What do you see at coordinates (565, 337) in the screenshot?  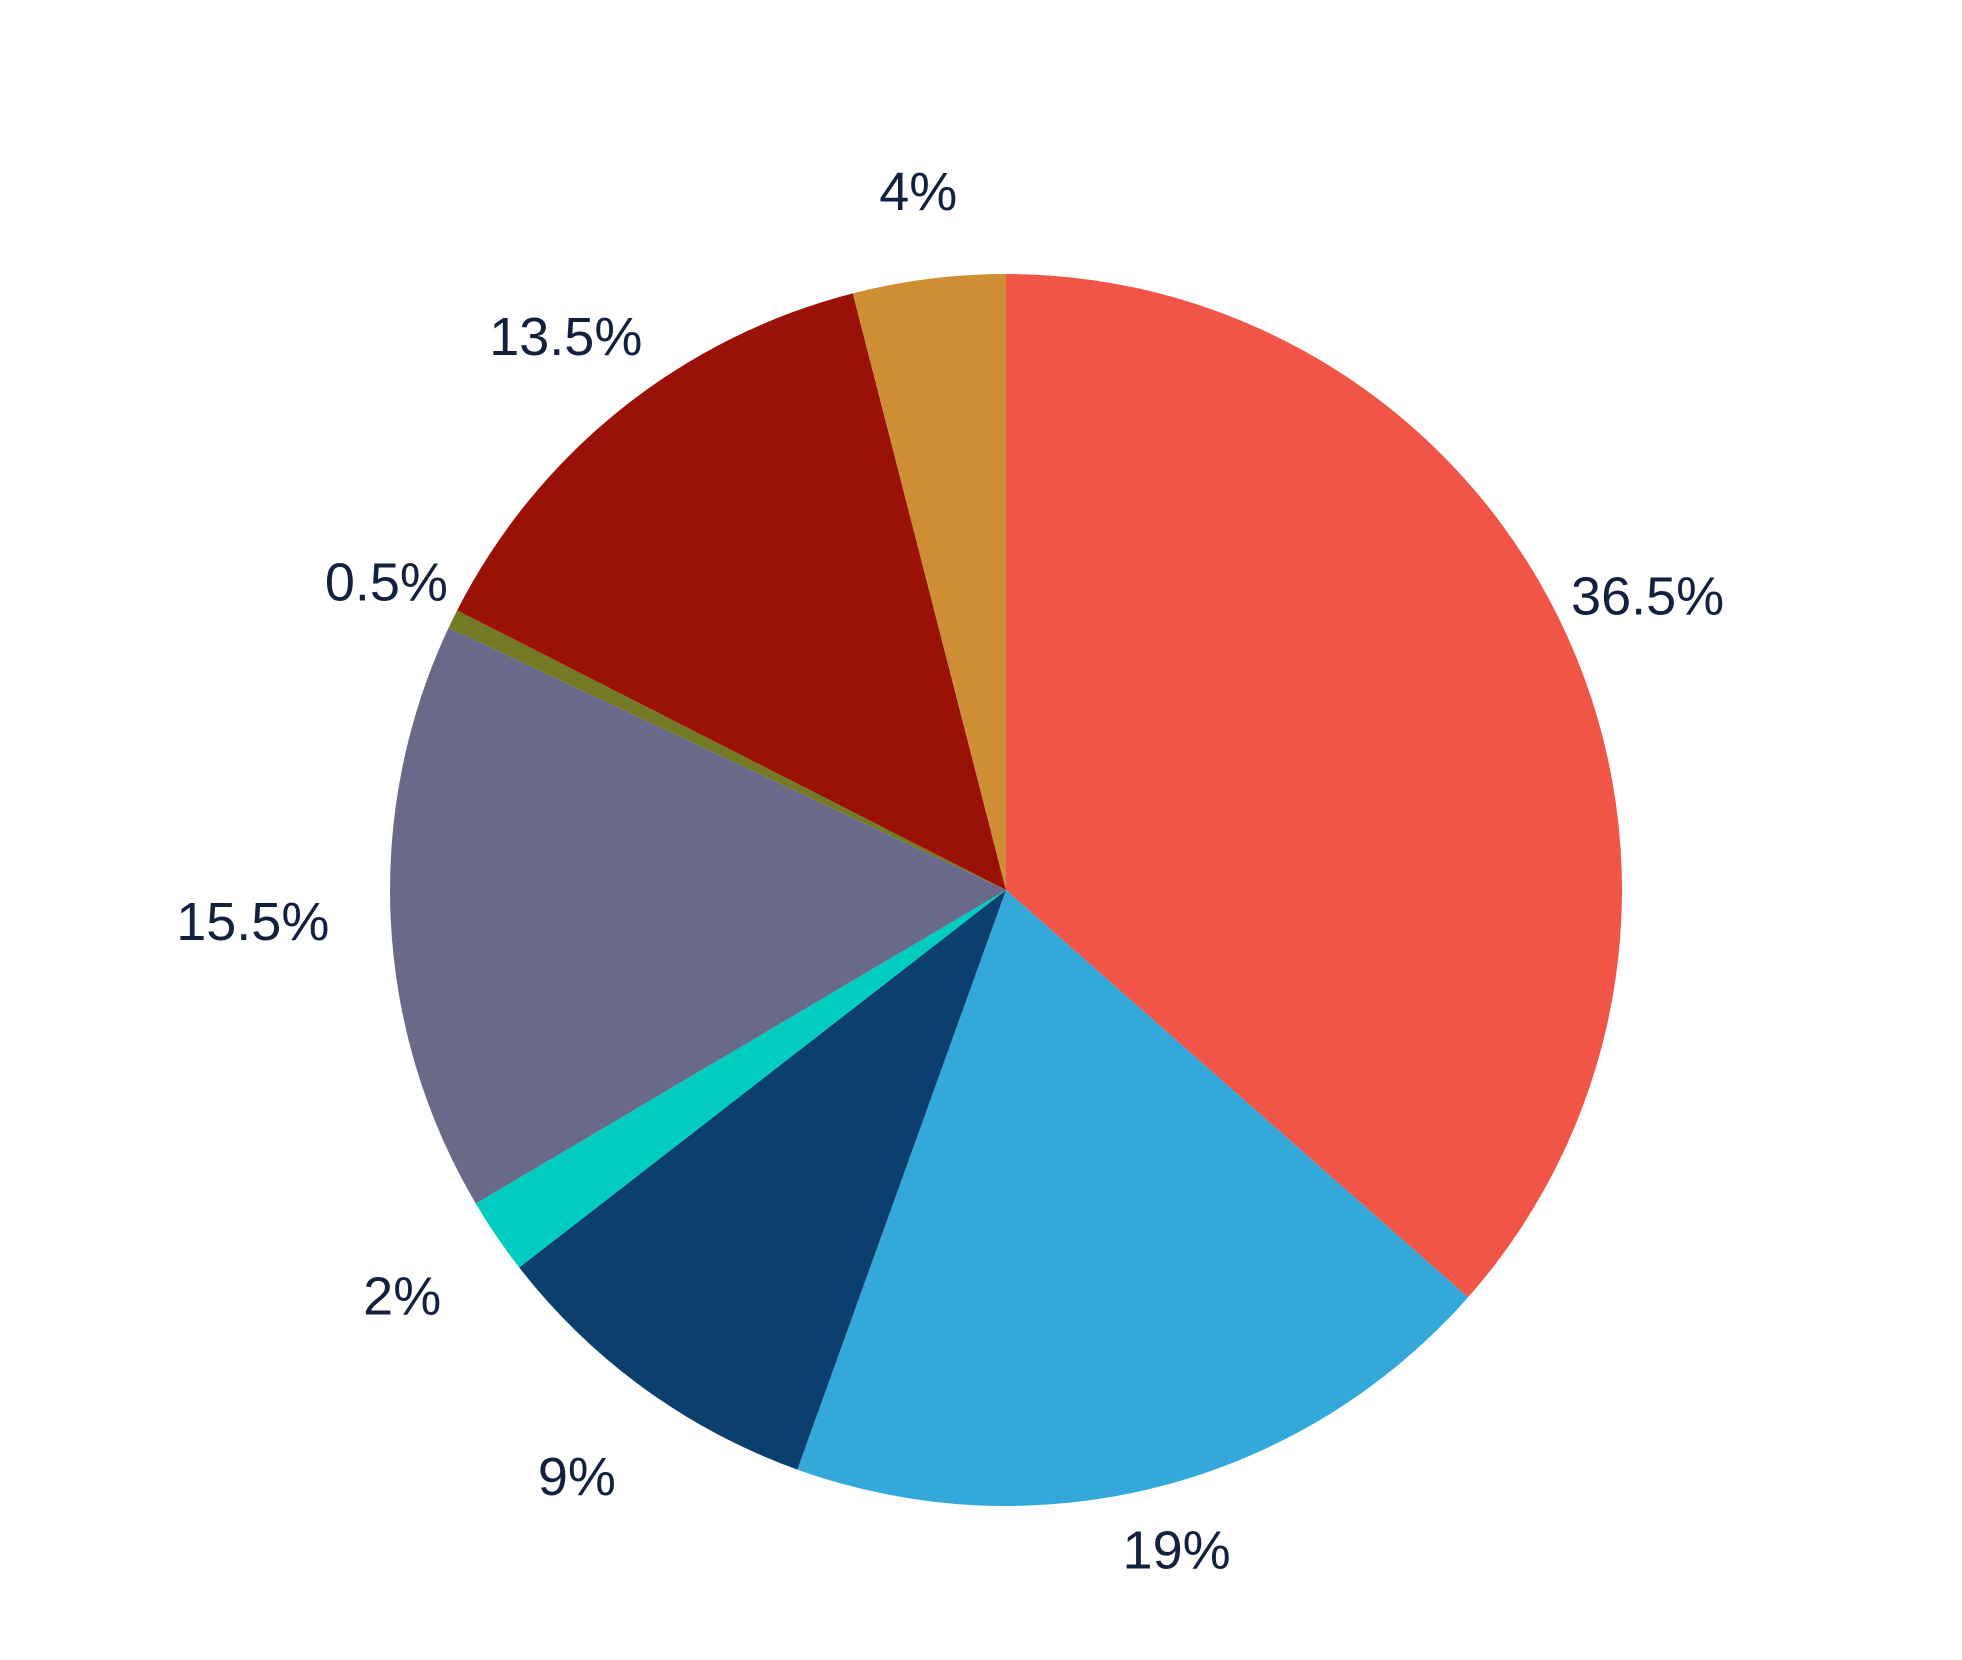 I see `data-label: 13.5%` at bounding box center [565, 337].